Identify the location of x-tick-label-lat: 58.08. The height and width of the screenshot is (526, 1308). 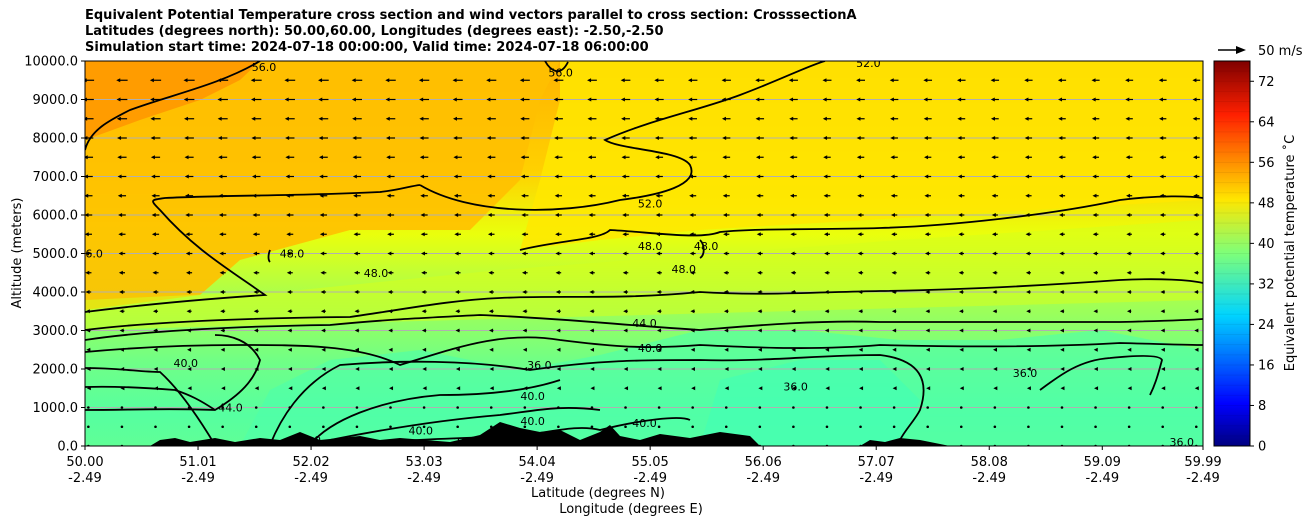
(989, 462).